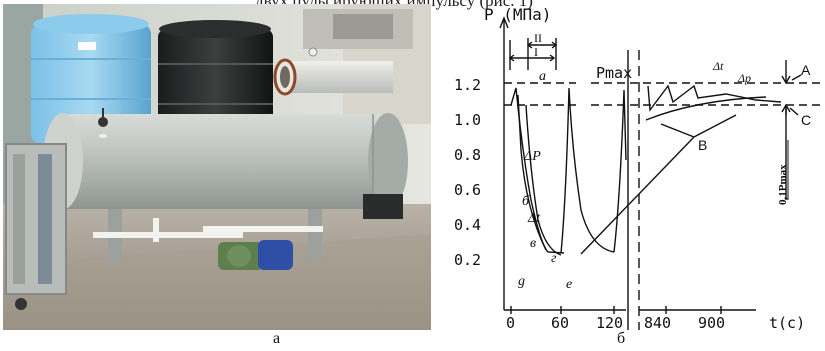 The height and width of the screenshot is (351, 825). What do you see at coordinates (526, 201) in the screenshot?
I see `label-b: б` at bounding box center [526, 201].